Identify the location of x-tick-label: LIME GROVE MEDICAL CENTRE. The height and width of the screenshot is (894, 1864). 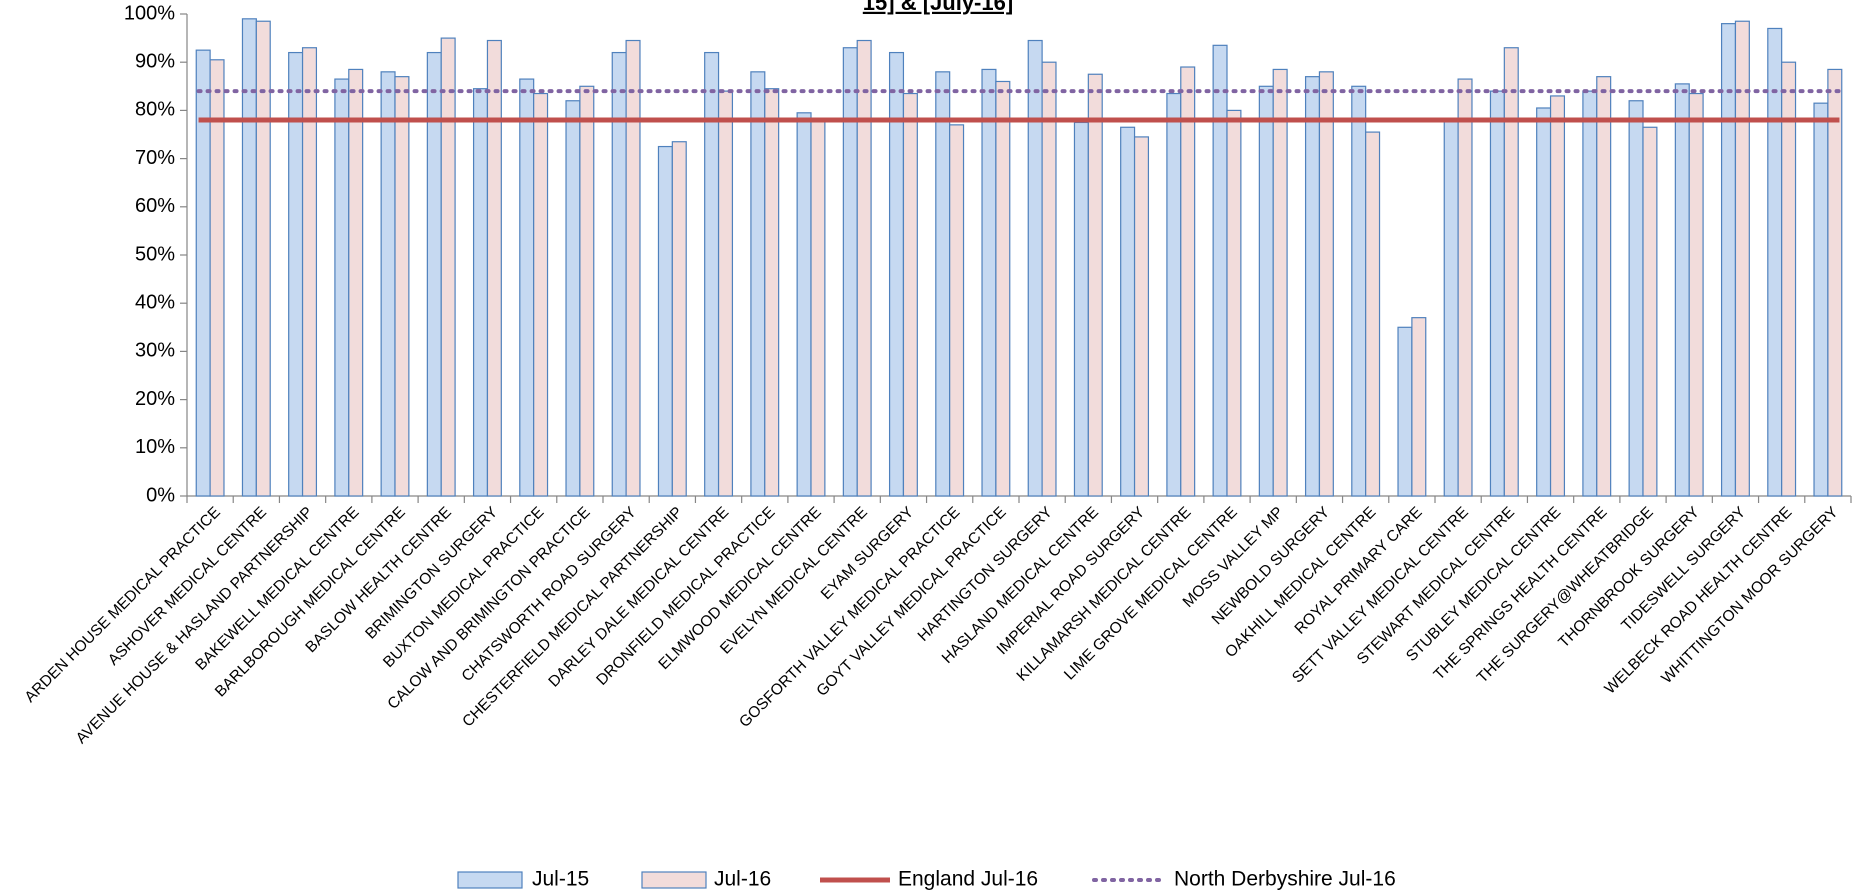
(1151, 594).